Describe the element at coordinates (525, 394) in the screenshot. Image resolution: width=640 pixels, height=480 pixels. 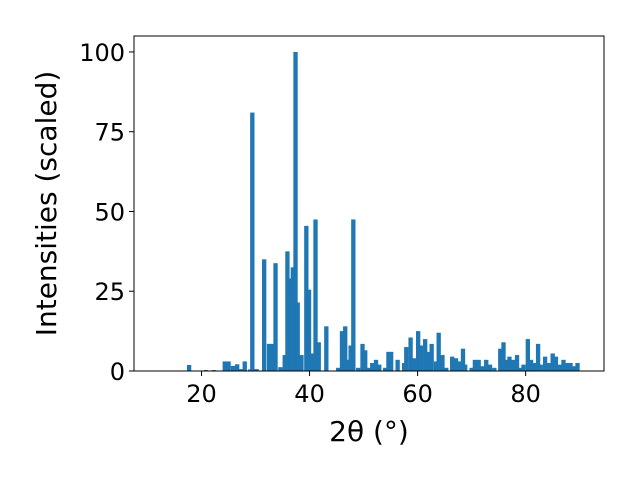
I see `x-tick-label: 80` at that location.